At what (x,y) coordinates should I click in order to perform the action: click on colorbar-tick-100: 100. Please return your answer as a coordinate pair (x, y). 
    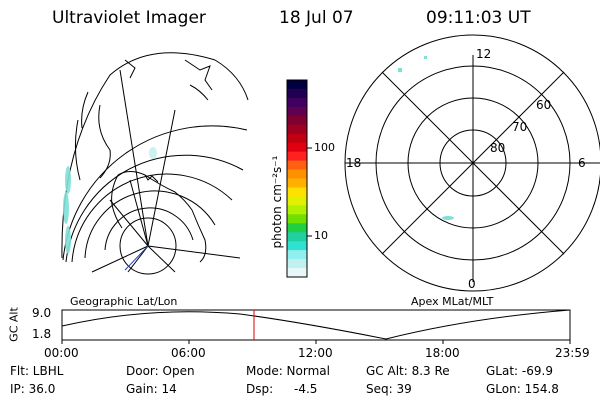
    Looking at the image, I should click on (324, 147).